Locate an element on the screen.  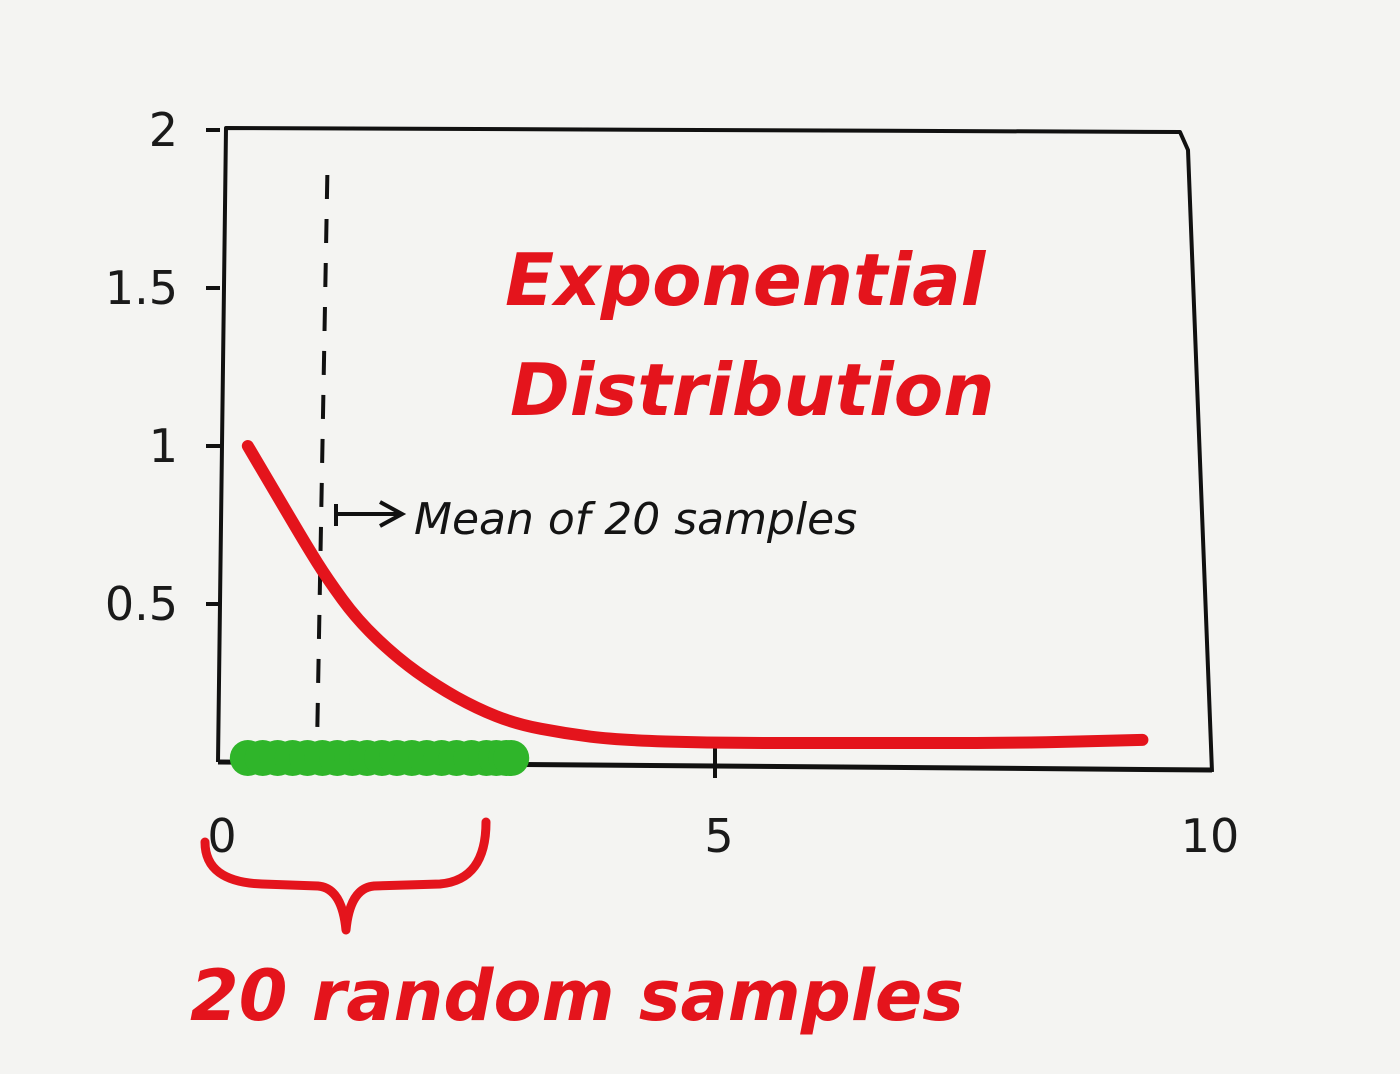
x-tick-label: 10 is located at coordinates (1210, 836).